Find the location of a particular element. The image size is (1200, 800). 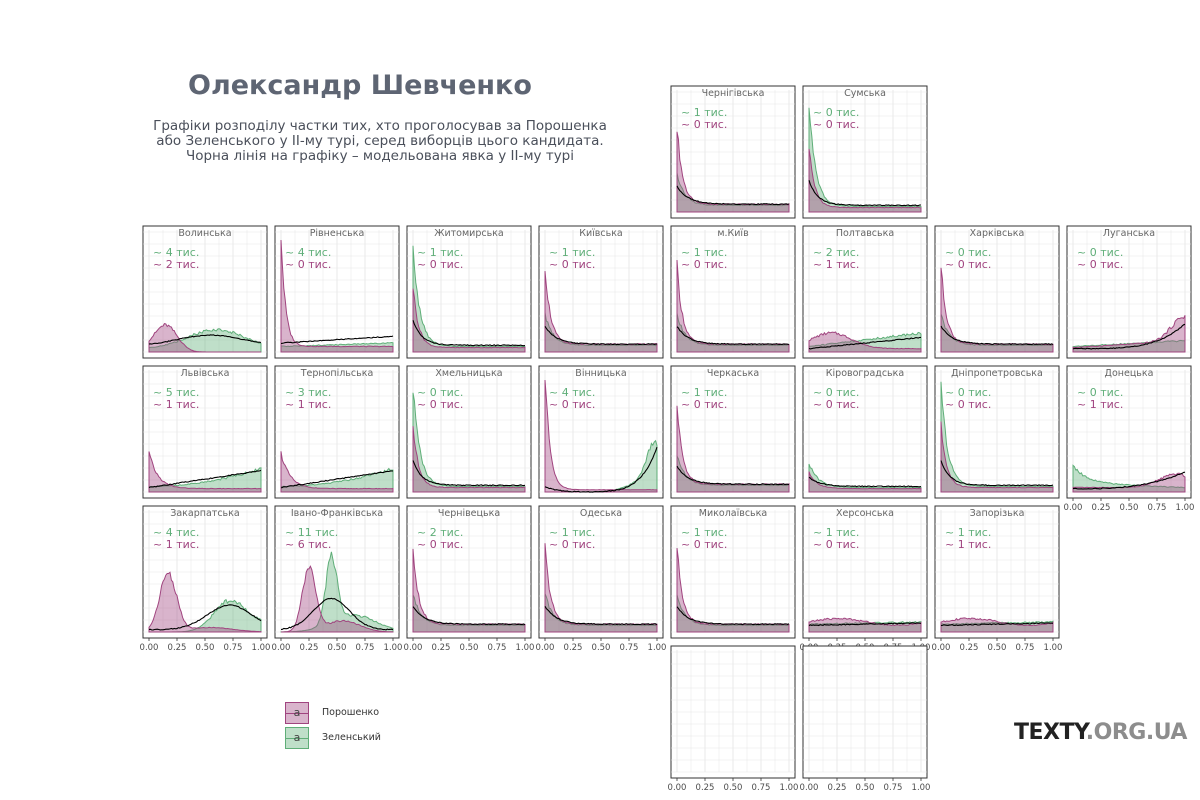

panel-region-label: Полтавська is located at coordinates (865, 233).